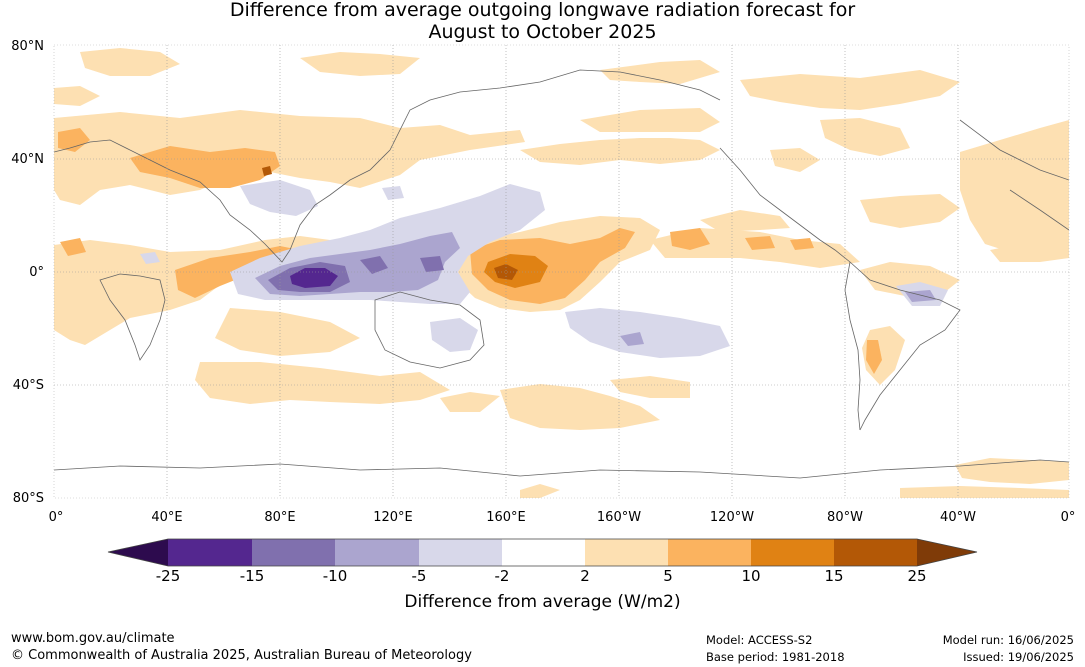  Describe the element at coordinates (27, 159) in the screenshot. I see `lat-label-40n: 40°N` at that location.